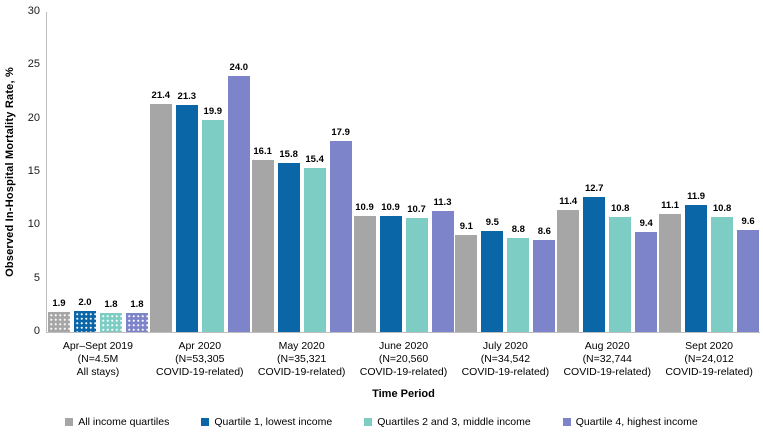  I want to click on bar-value-label: 2.0, so click(85, 302).